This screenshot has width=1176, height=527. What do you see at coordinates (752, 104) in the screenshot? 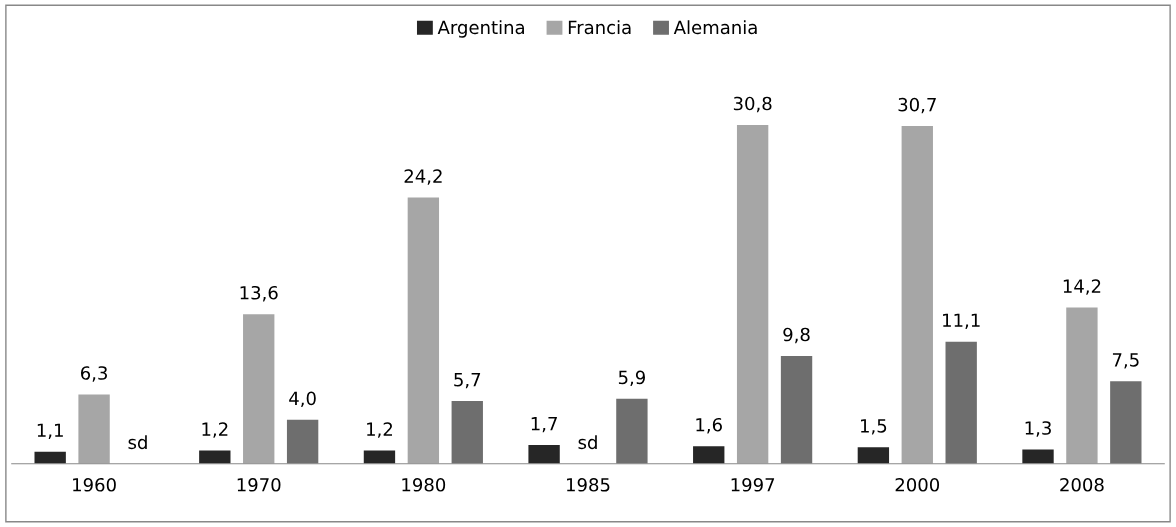
I see `data-label: 30,8` at bounding box center [752, 104].